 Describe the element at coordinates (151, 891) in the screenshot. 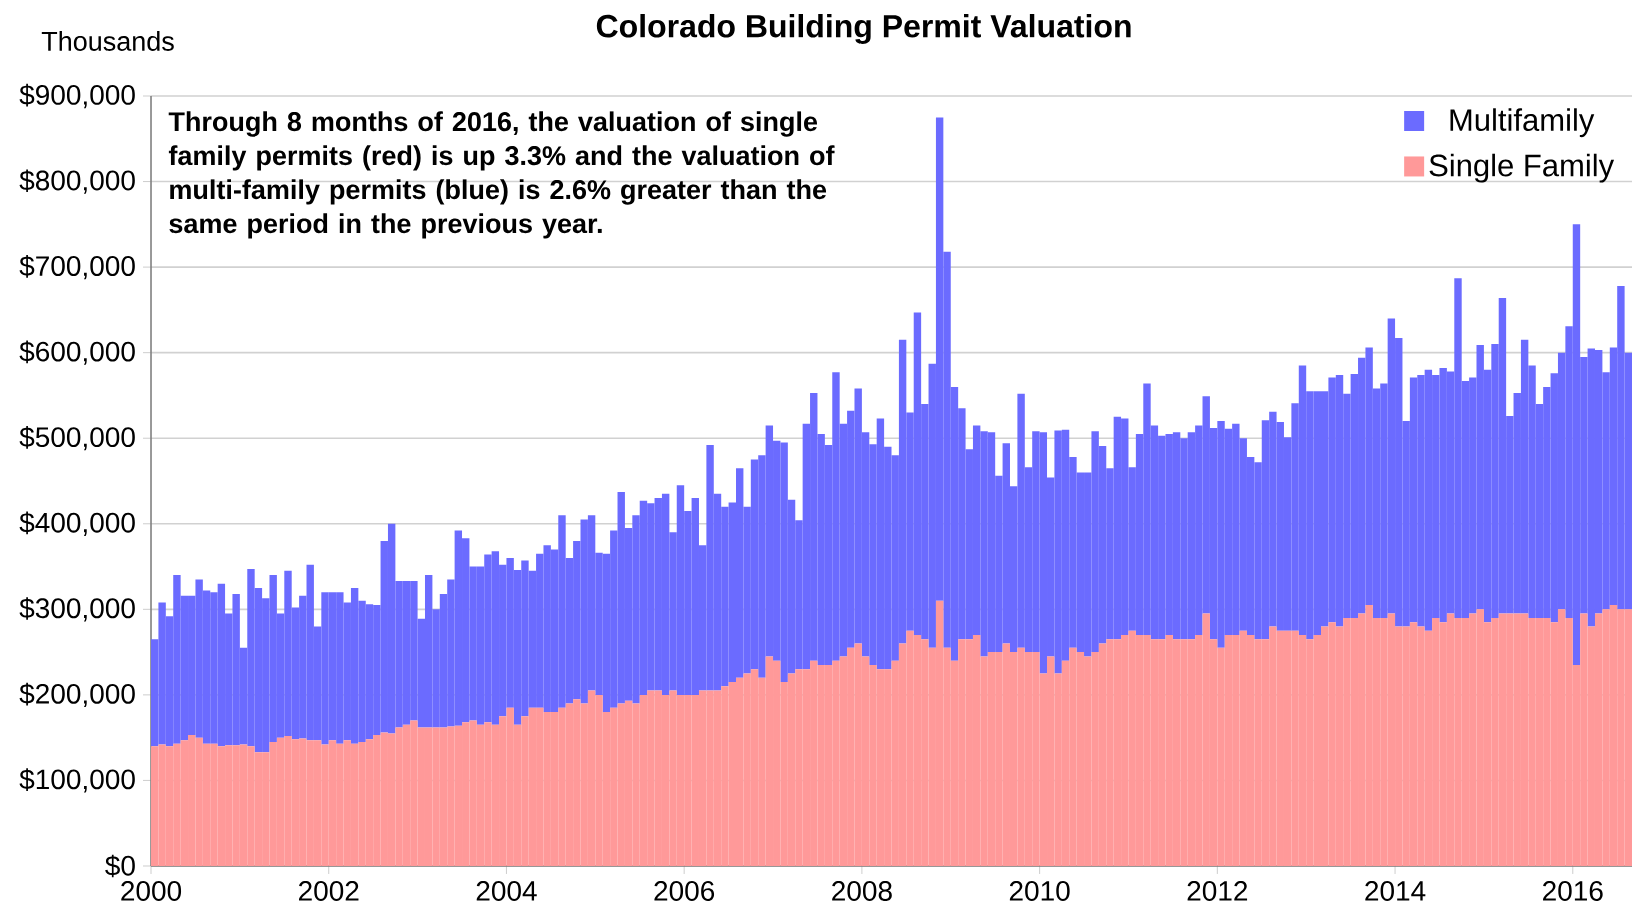

I see `x-tick-label: 2000` at that location.